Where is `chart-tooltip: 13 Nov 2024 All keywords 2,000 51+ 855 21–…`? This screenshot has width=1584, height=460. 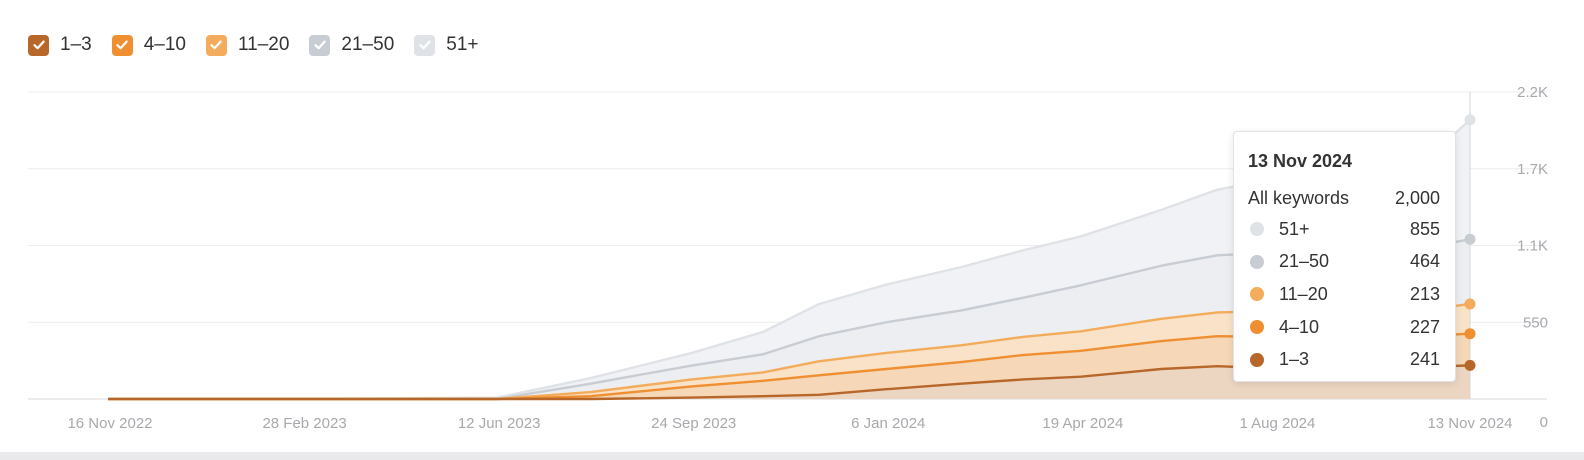 chart-tooltip: 13 Nov 2024 All keywords 2,000 51+ 855 21–… is located at coordinates (1344, 256).